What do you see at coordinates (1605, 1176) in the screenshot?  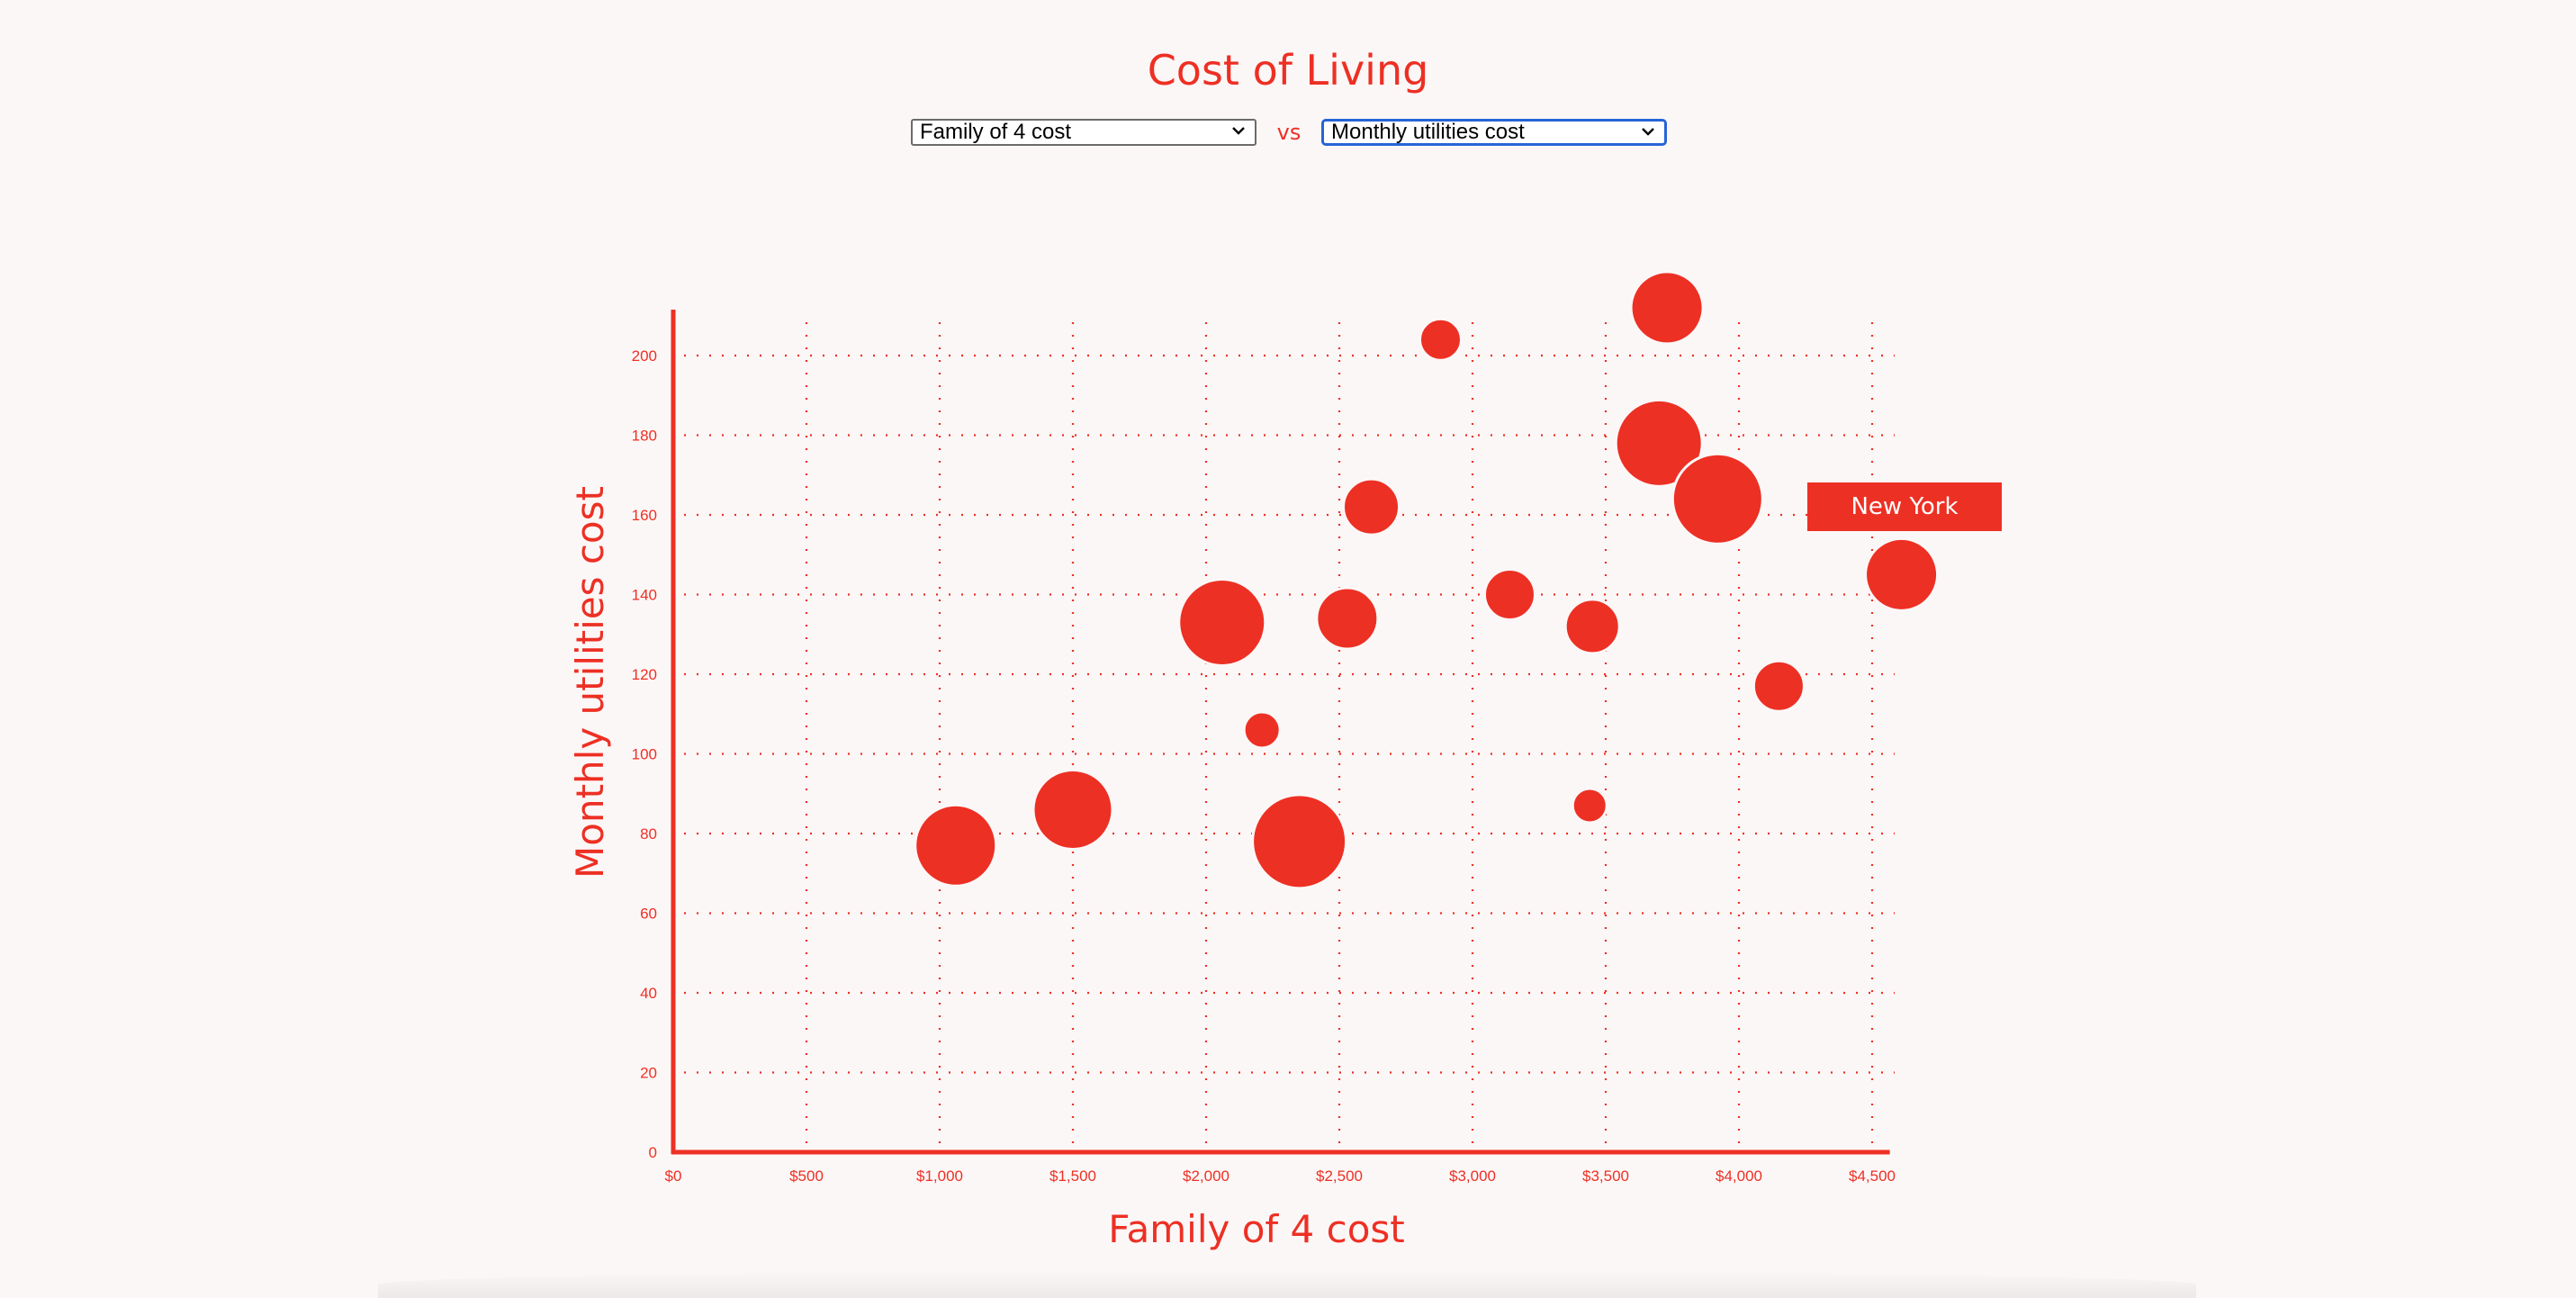 I see `x-tick-label: $3,500` at bounding box center [1605, 1176].